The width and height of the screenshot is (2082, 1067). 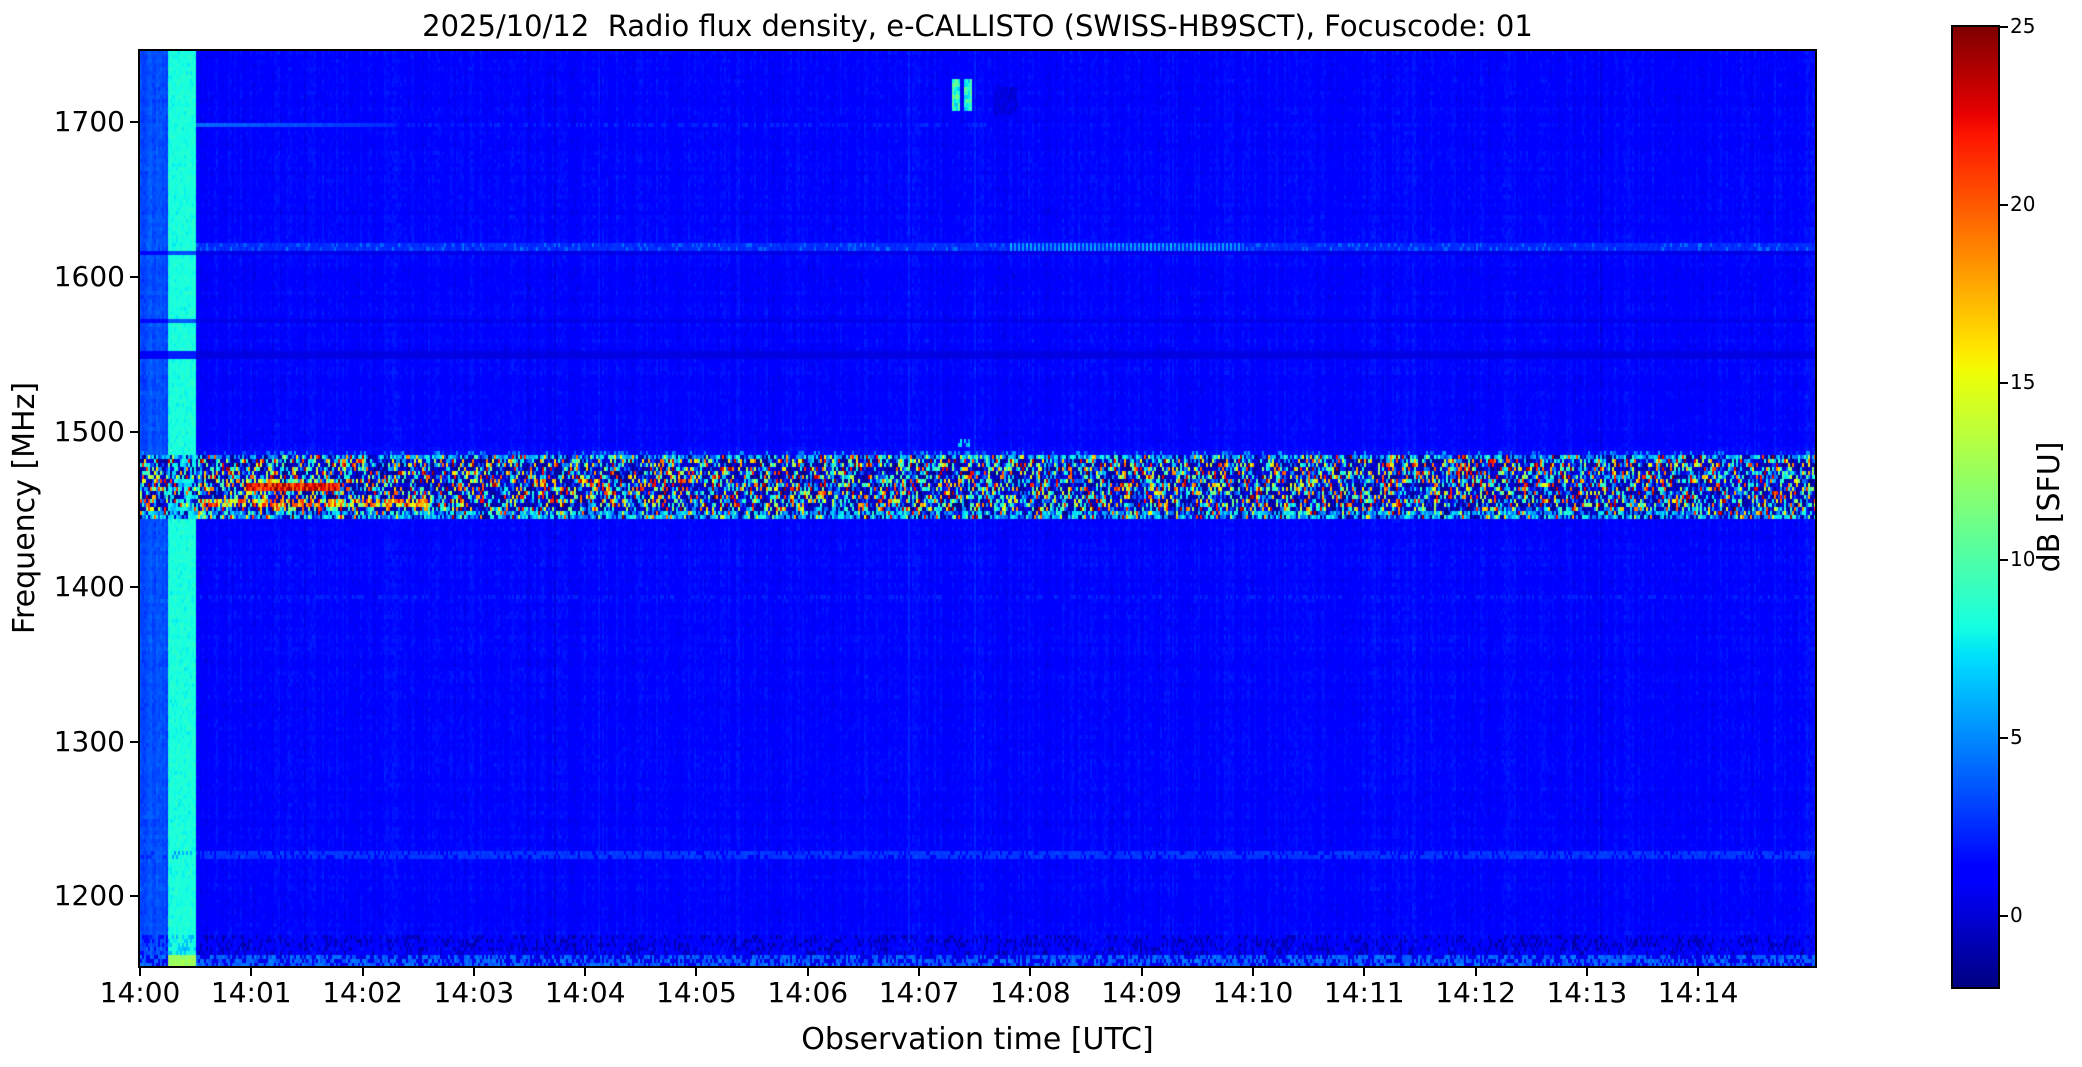 What do you see at coordinates (89, 586) in the screenshot?
I see `y-tick-label: 1400` at bounding box center [89, 586].